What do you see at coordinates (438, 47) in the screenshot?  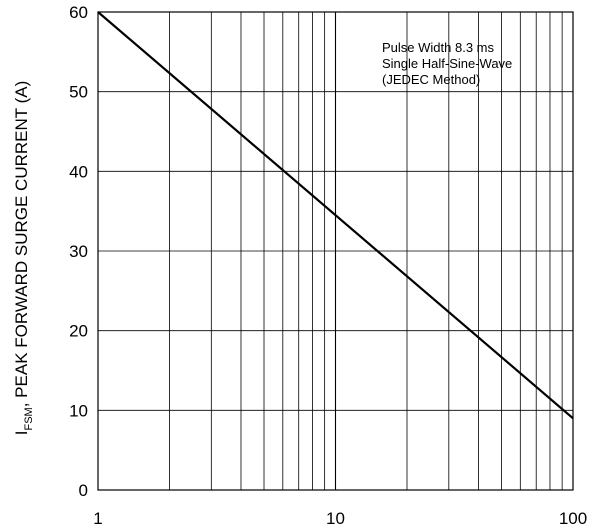 I see `annotation-line-1: Pulse Width 8.3 ms` at bounding box center [438, 47].